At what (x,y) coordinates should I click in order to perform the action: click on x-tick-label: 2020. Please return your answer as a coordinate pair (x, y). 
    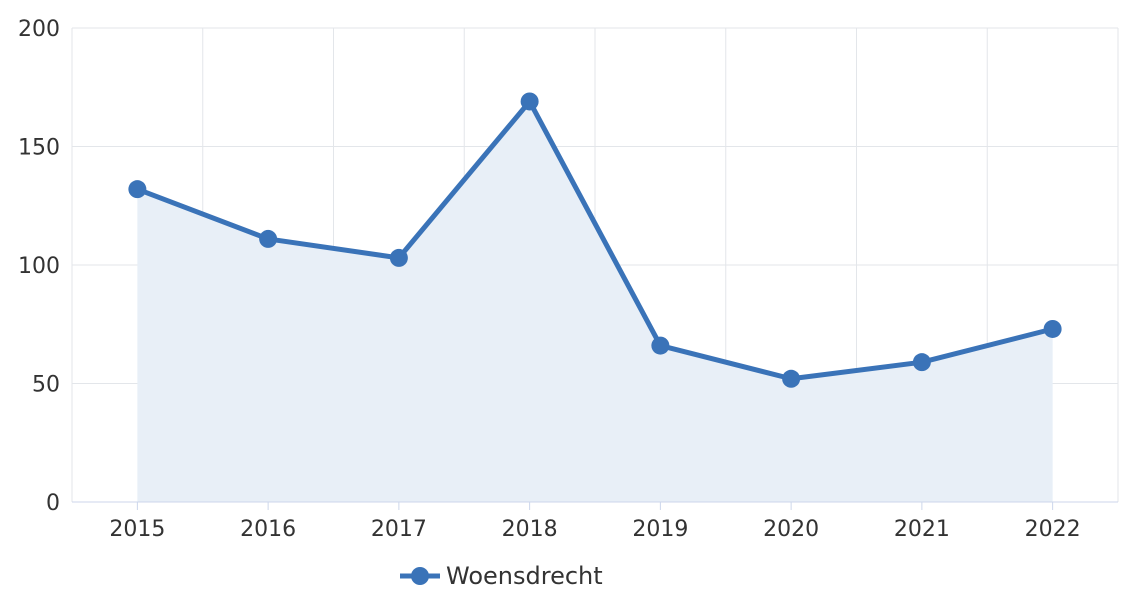
    Looking at the image, I should click on (791, 529).